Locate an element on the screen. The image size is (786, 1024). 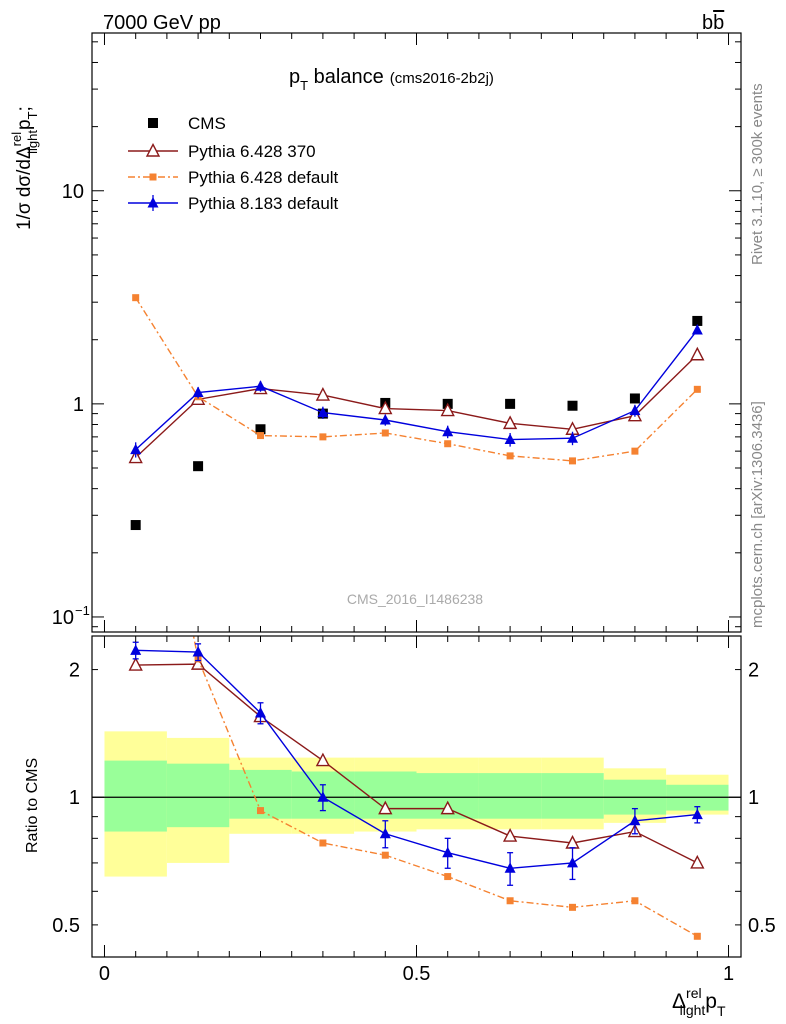
process-label-b: b is located at coordinates (707, 23).